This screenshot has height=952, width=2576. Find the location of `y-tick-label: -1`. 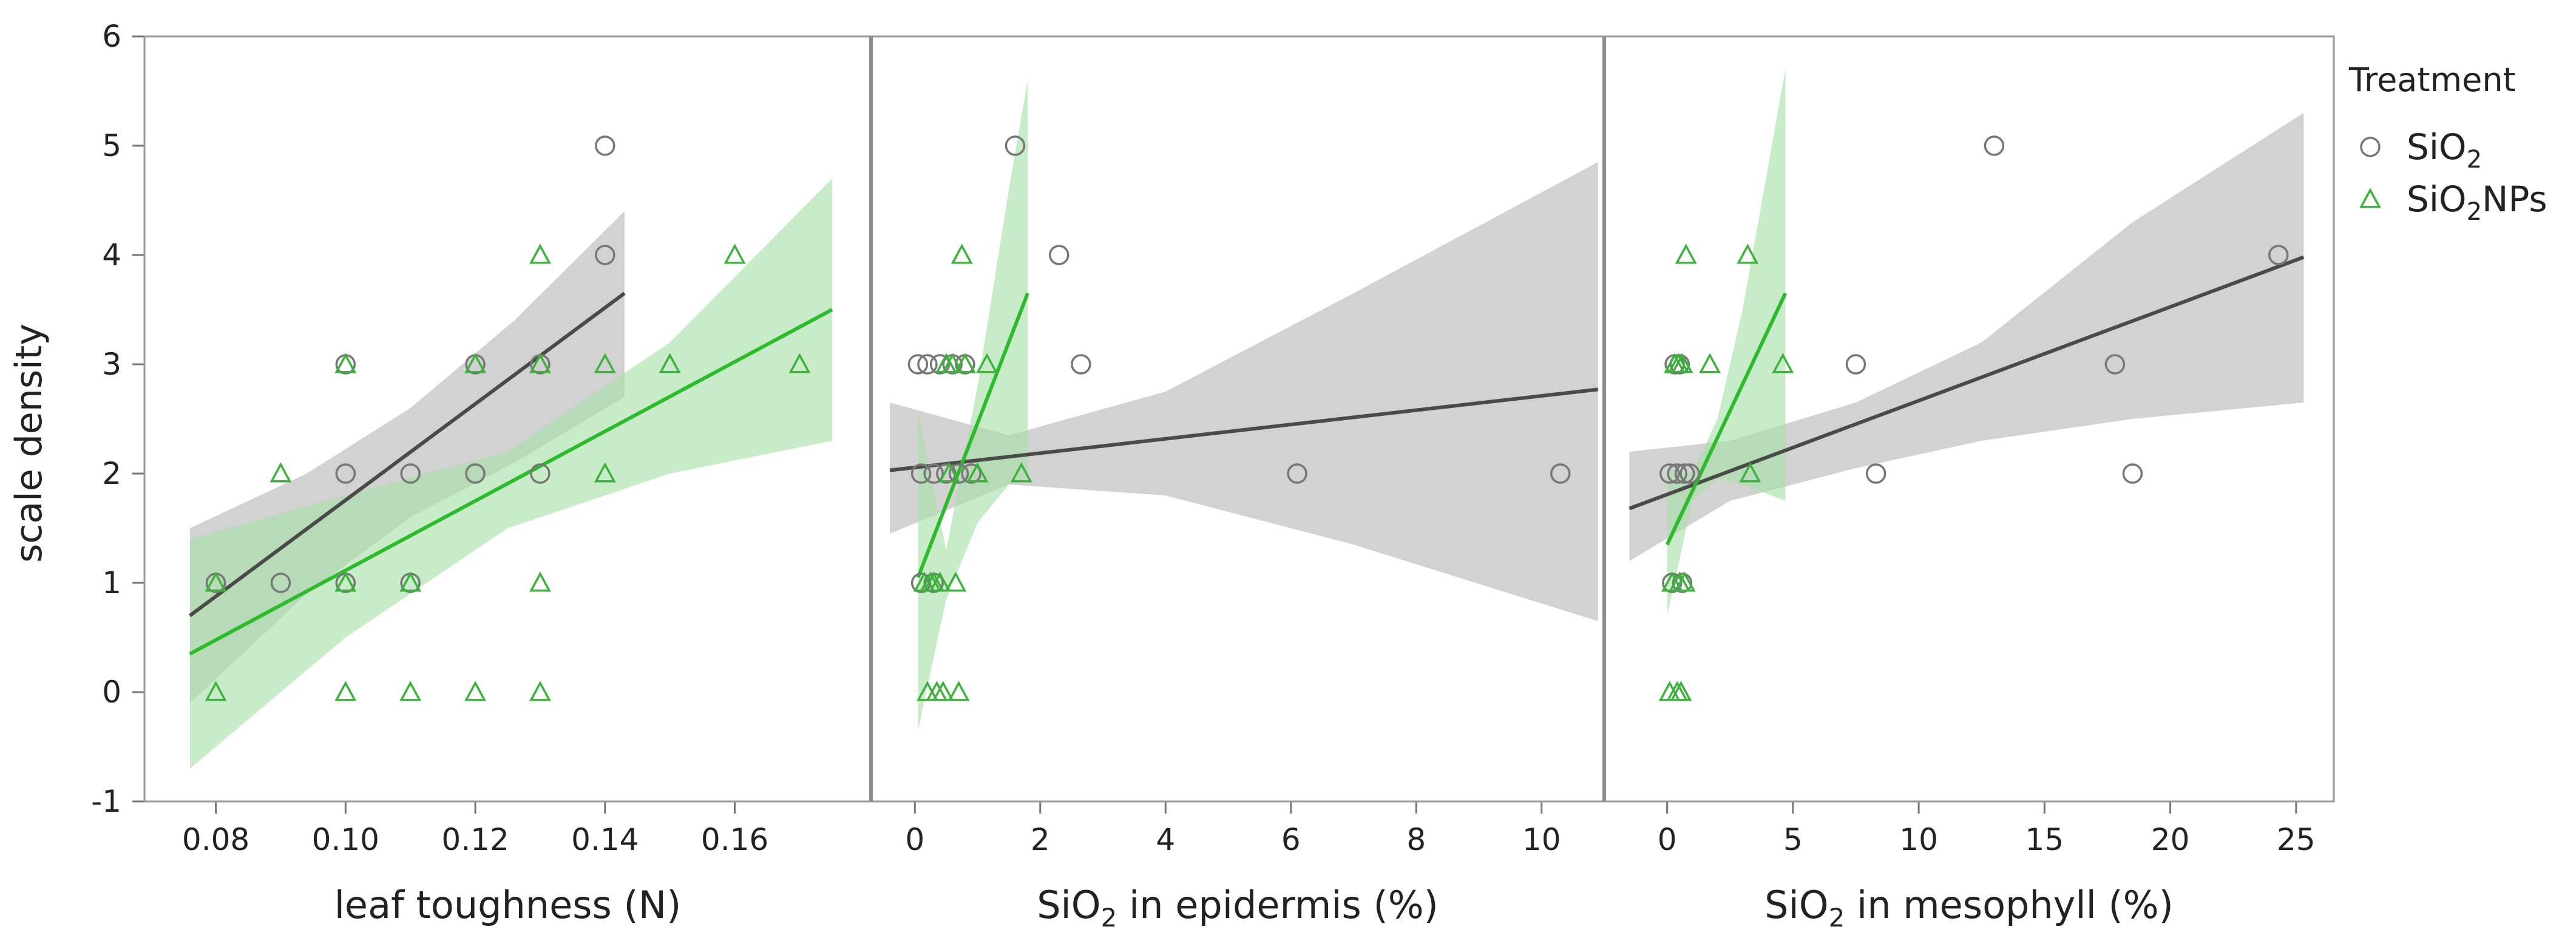

y-tick-label: -1 is located at coordinates (106, 801).